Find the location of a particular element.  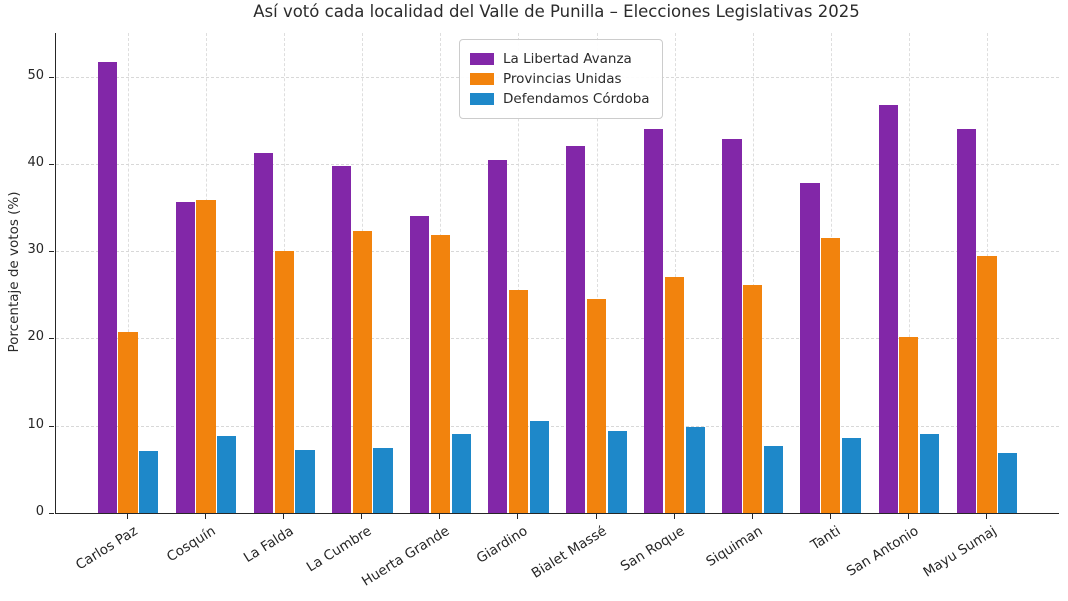

legend-item-defendamos-cordoba: Defendamos Córdoba is located at coordinates (560, 99).